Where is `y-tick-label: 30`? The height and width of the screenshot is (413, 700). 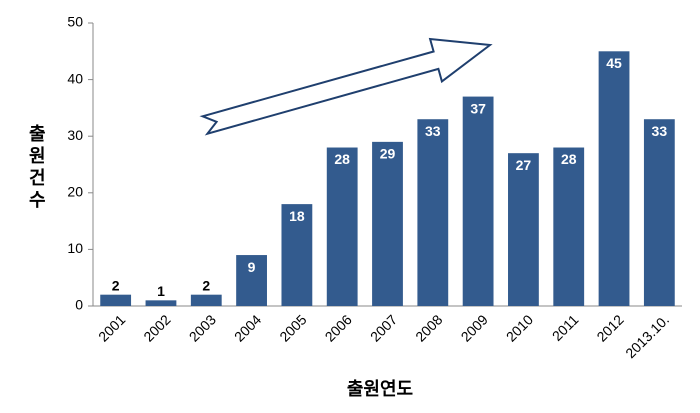 y-tick-label: 30 is located at coordinates (75, 135).